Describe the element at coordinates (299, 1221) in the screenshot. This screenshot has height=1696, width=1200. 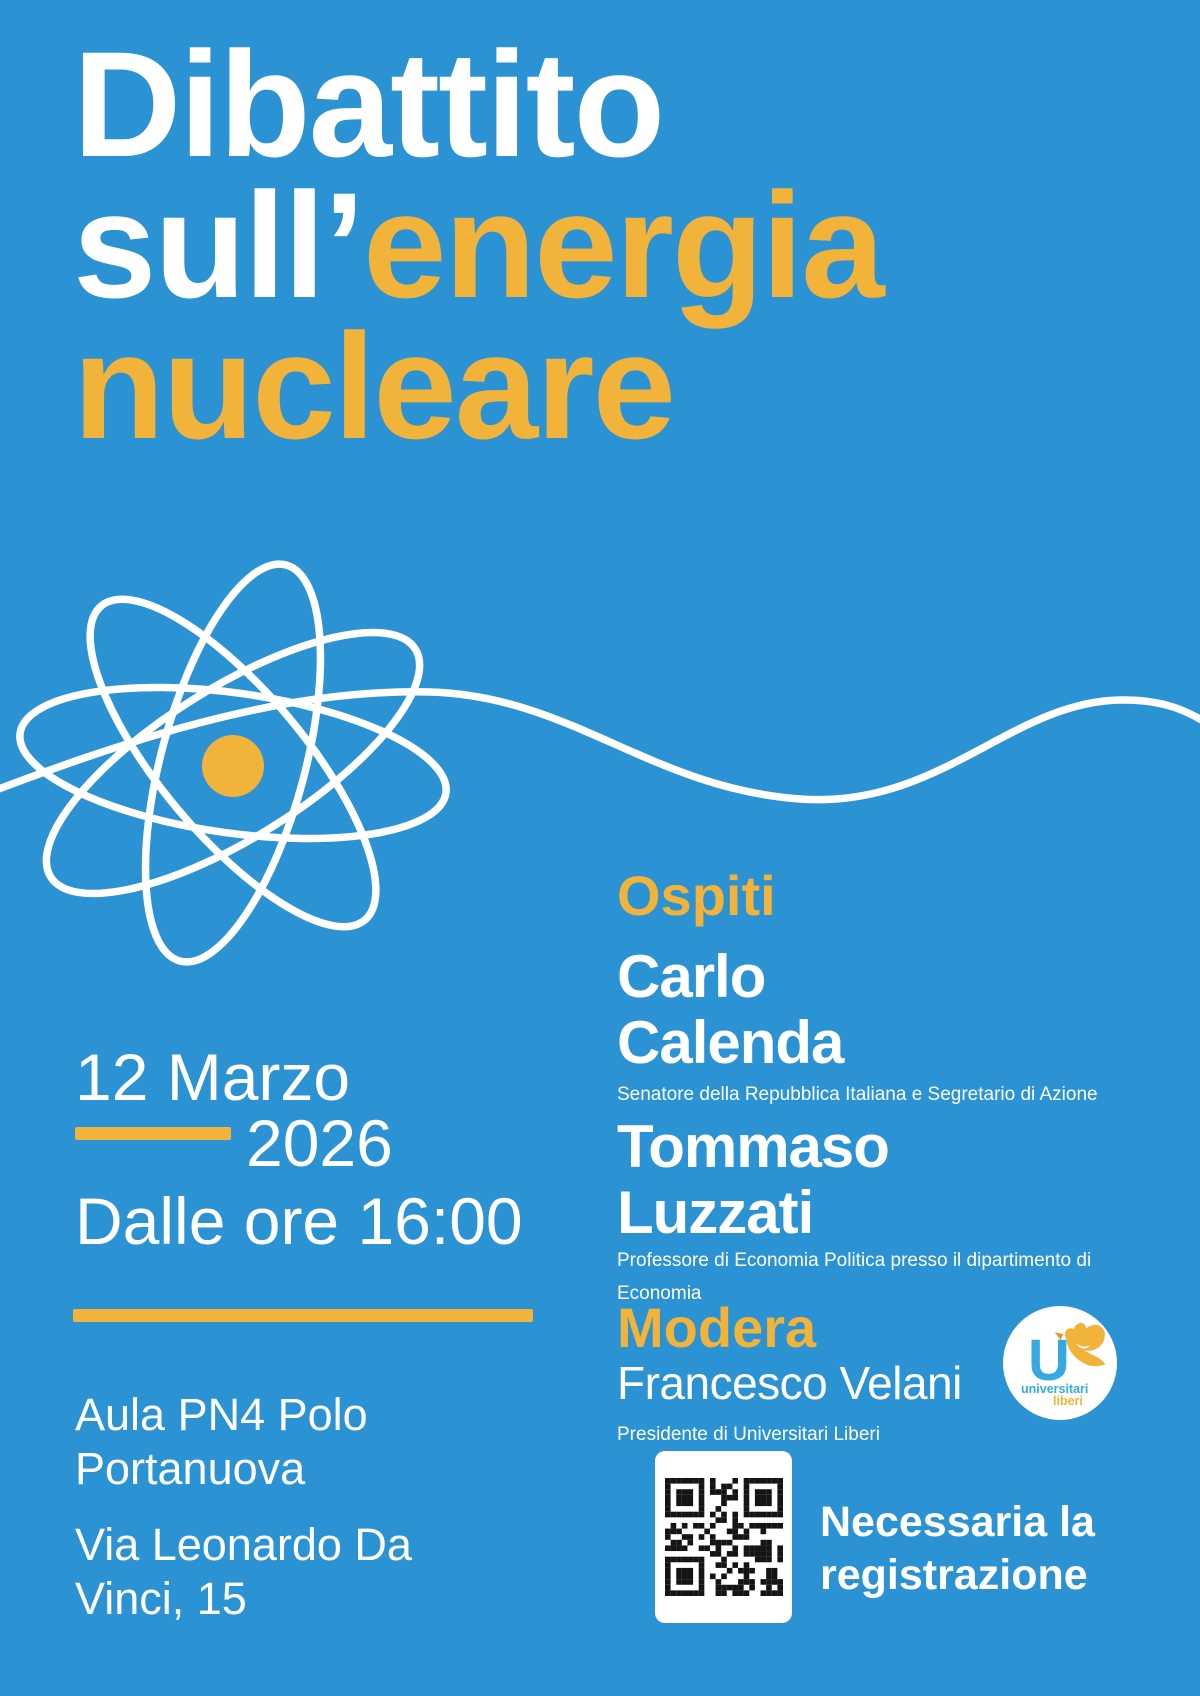
I see `event-time: Dalle ore 16:00` at that location.